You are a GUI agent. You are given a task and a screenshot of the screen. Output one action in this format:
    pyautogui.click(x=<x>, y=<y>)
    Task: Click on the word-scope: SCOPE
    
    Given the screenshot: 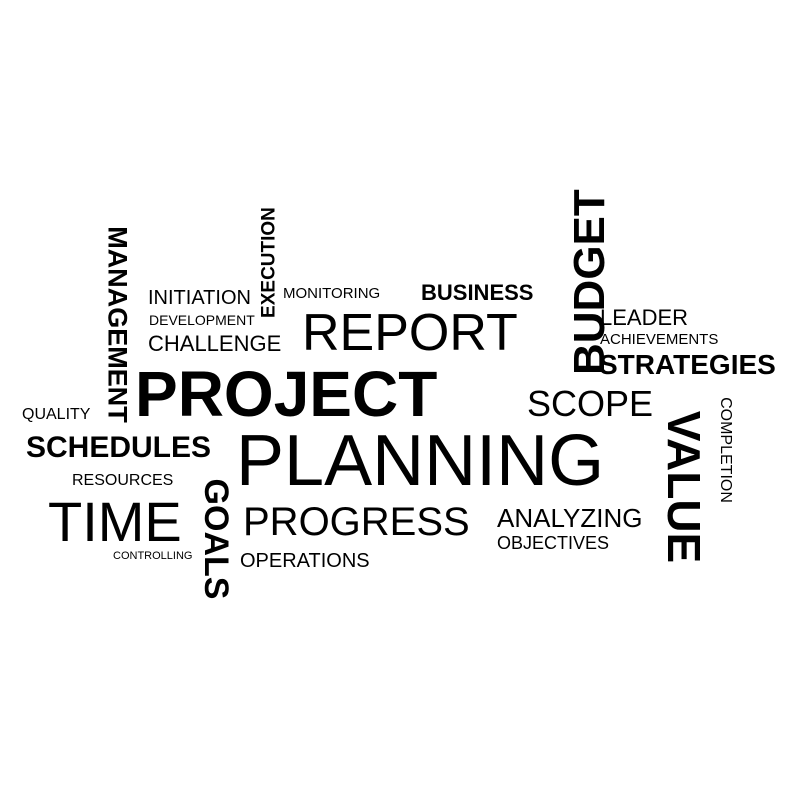 What is the action you would take?
    pyautogui.click(x=590, y=403)
    